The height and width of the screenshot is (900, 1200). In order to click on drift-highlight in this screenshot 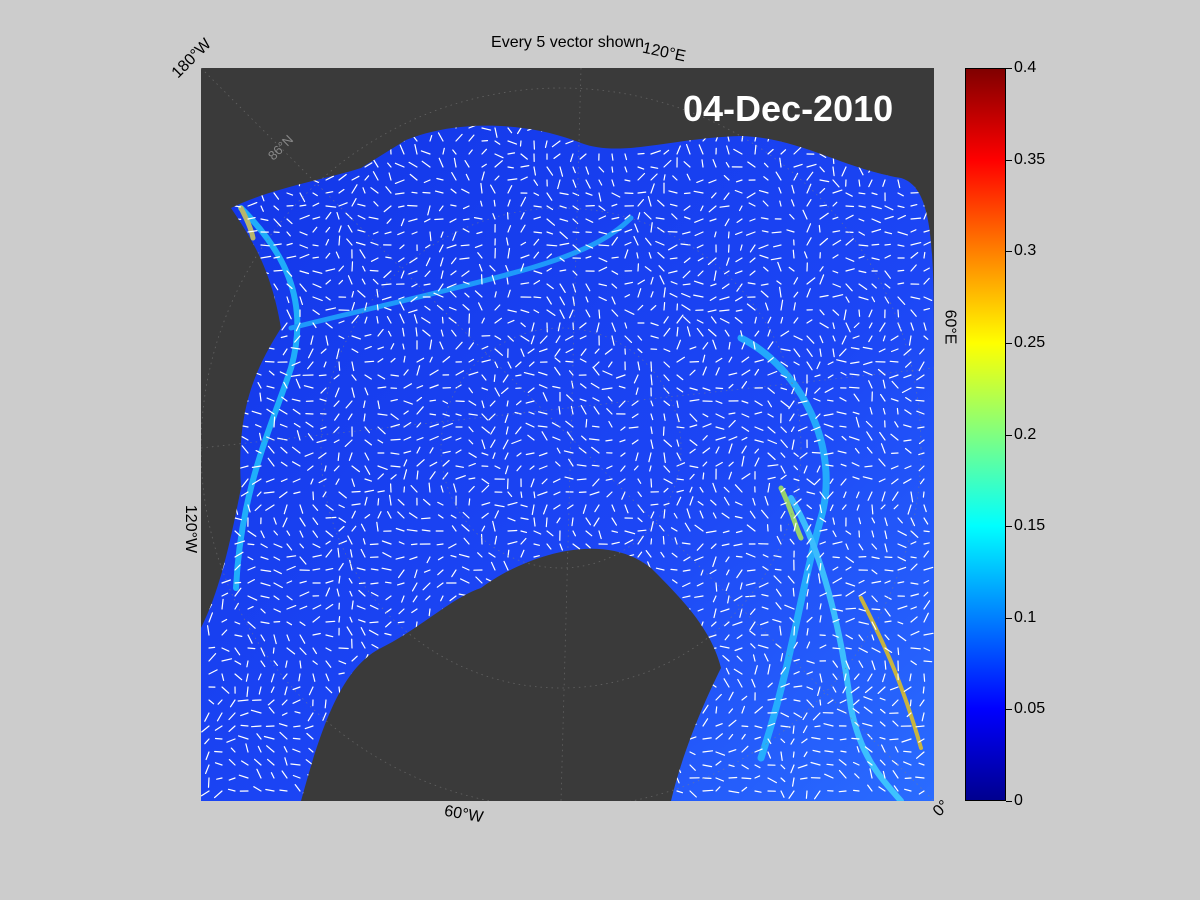, I will do `click(791, 513)`.